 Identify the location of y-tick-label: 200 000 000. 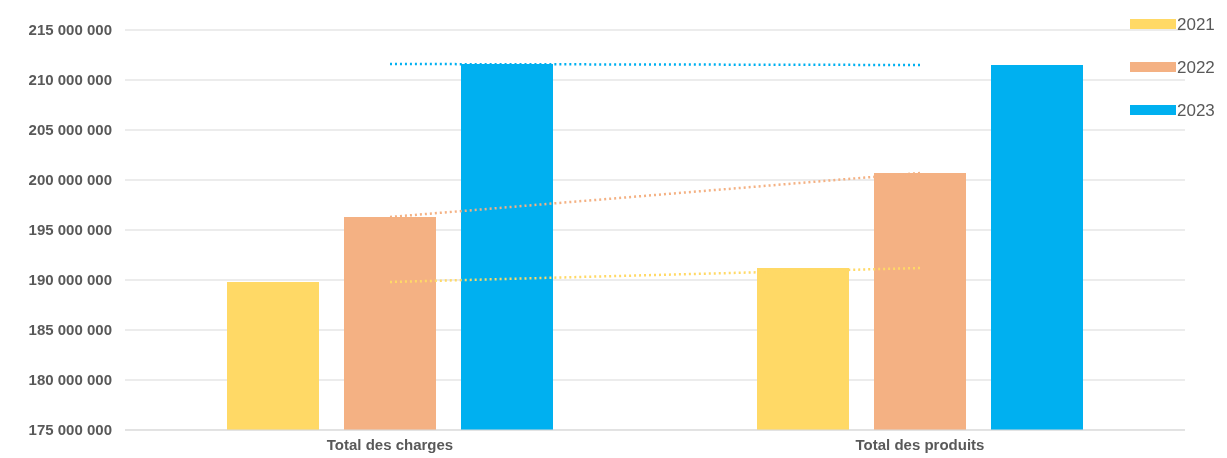
(70, 180).